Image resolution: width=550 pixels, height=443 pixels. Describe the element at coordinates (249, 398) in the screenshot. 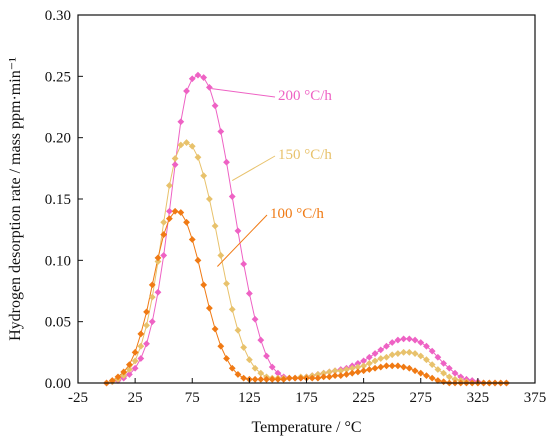

I see `x-tick-label: 125` at that location.